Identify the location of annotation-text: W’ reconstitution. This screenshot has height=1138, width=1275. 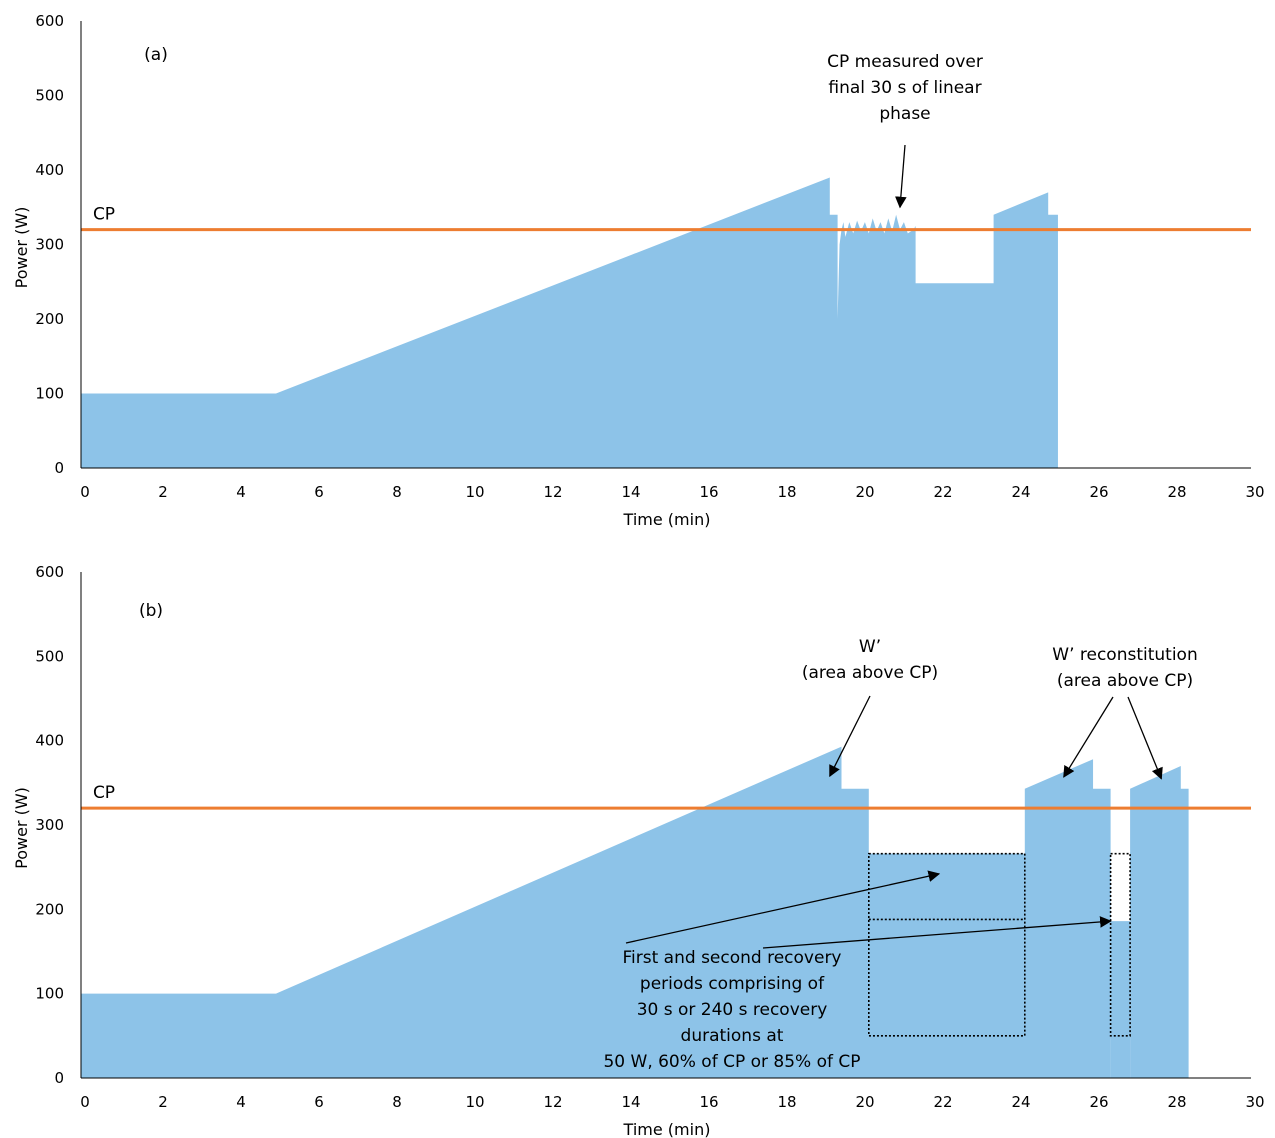
(1124, 655).